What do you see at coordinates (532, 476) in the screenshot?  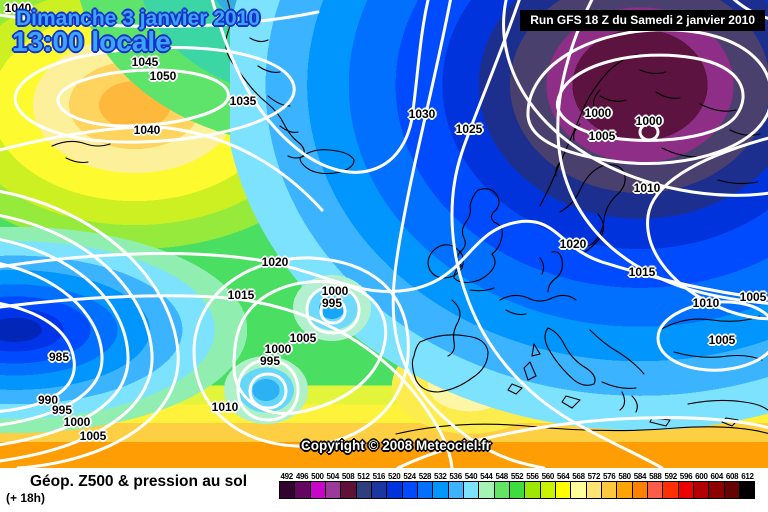 I see `scale-tick-label: 556` at bounding box center [532, 476].